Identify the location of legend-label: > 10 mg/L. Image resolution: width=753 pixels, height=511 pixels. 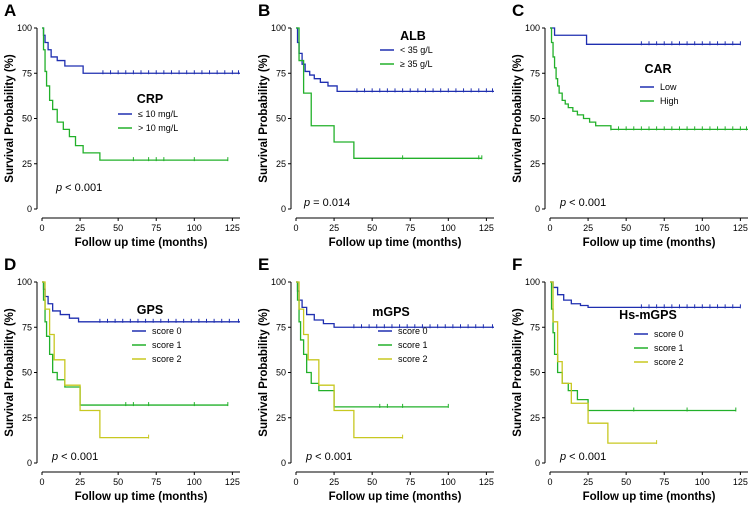
(158, 128).